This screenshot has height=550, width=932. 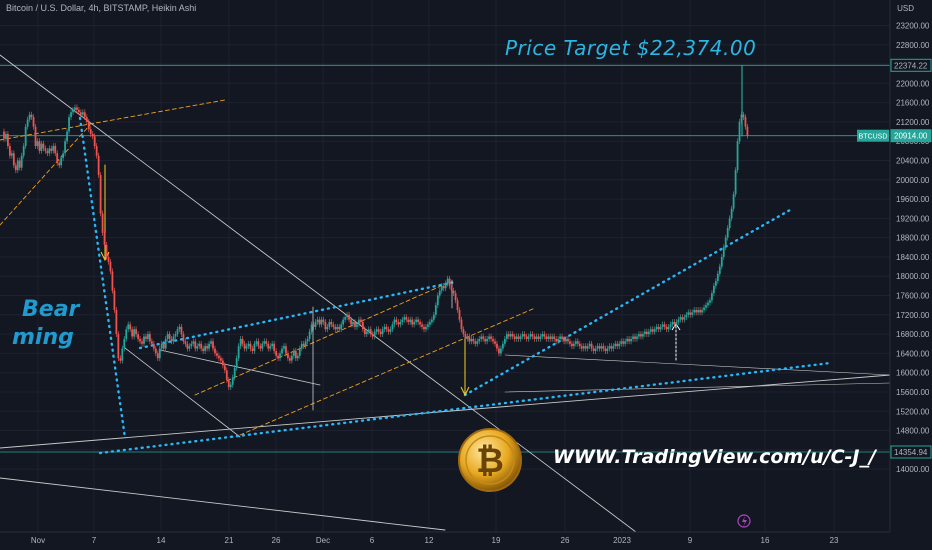 I want to click on price-target-annotation: Price Target $22,374.00, so click(x=631, y=48).